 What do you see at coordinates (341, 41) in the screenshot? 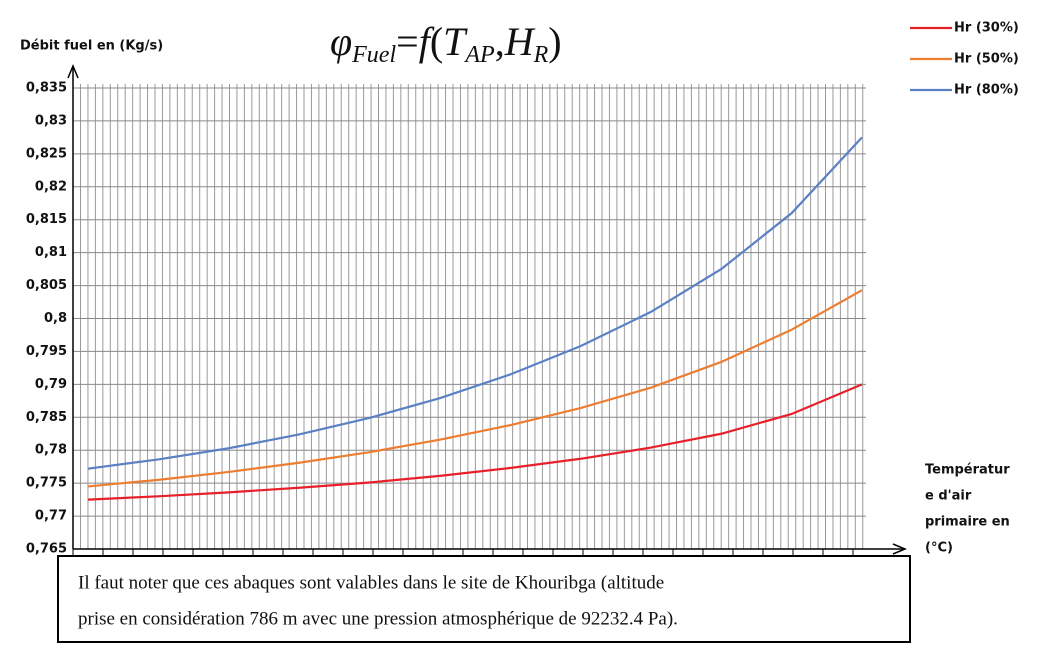
I see `title-part: φ` at bounding box center [341, 41].